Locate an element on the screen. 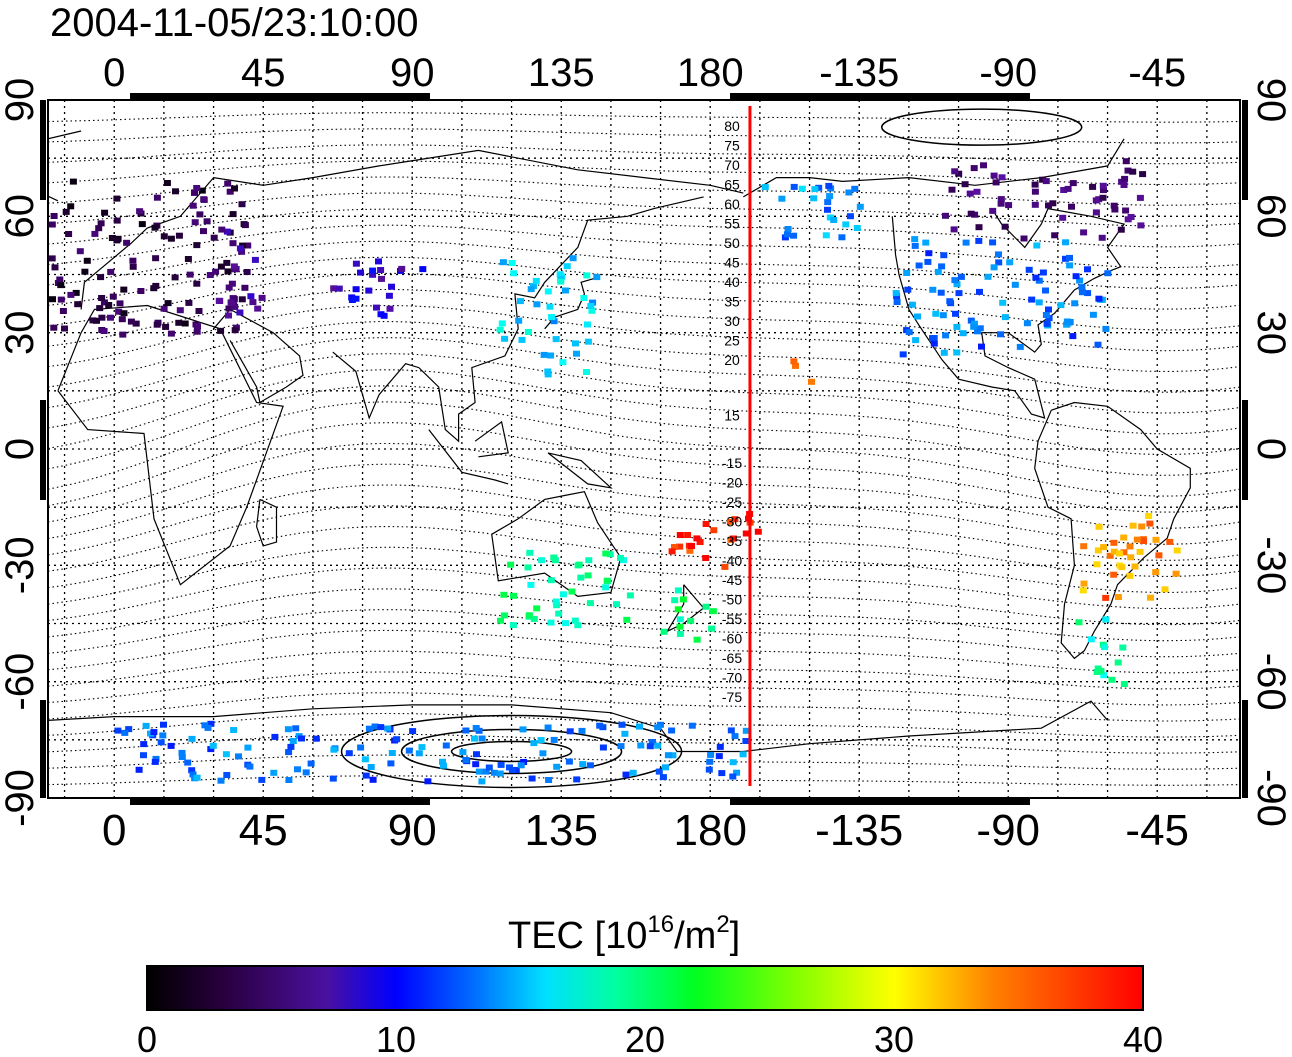  colorbar-tick-label: 40 is located at coordinates (1143, 1038).